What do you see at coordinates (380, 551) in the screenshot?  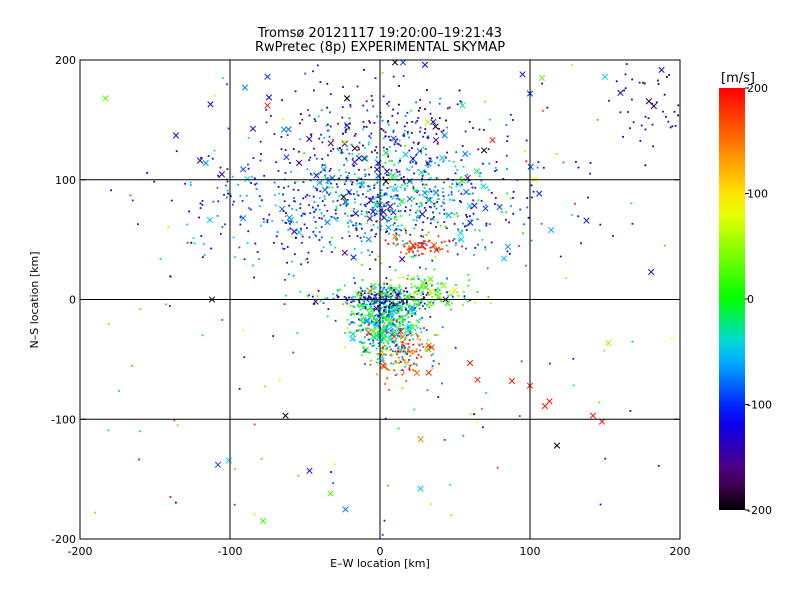 I see `x-tick-label: 0` at bounding box center [380, 551].